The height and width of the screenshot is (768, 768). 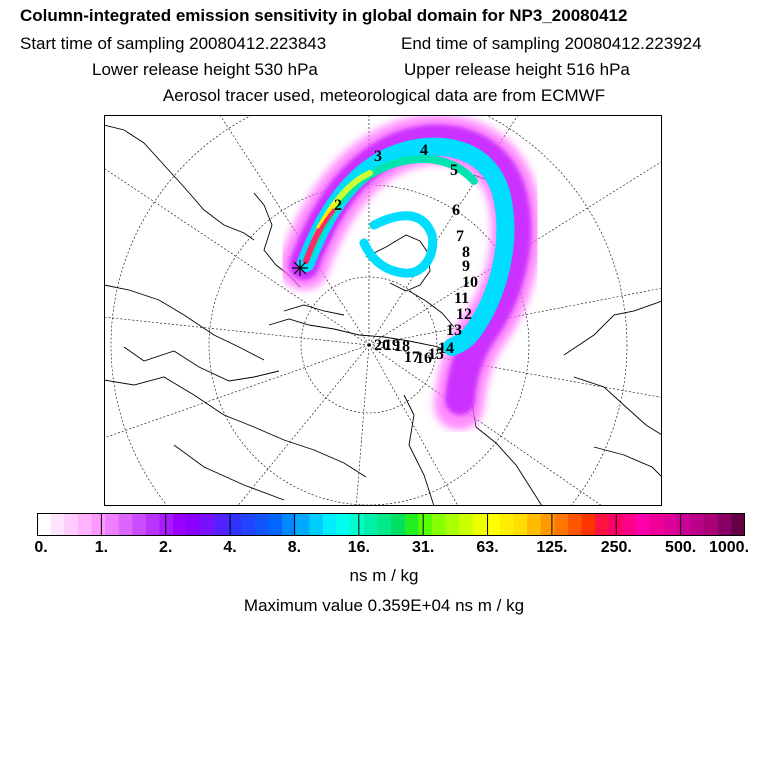 What do you see at coordinates (173, 43) in the screenshot?
I see `start-time-label: Start time of sampling 20080412.223843` at bounding box center [173, 43].